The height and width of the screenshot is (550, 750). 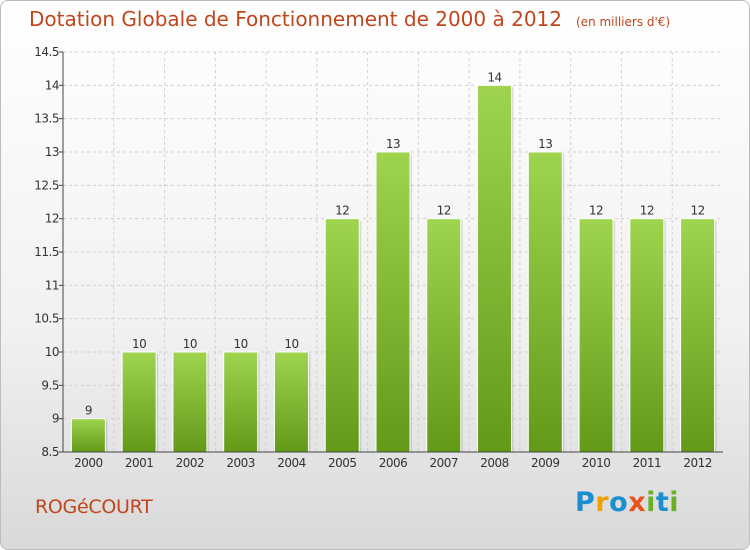 I want to click on x-tick-label: 2000, so click(x=88, y=463).